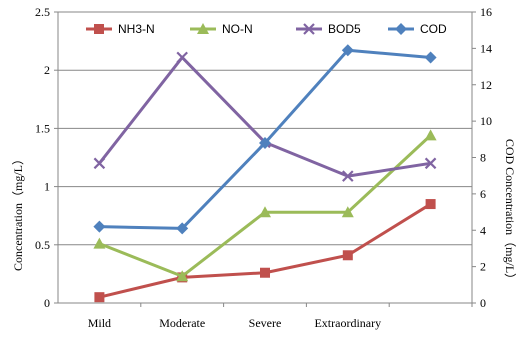 The width and height of the screenshot is (518, 337). Describe the element at coordinates (433, 29) in the screenshot. I see `legend-label: COD` at that location.